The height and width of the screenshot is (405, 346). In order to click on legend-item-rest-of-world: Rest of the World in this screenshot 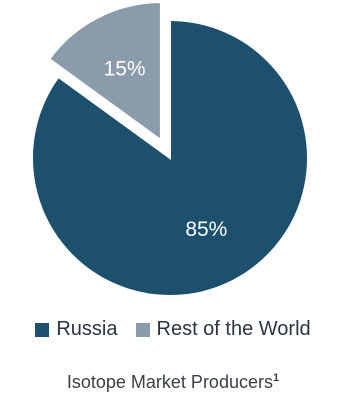, I will do `click(223, 329)`.